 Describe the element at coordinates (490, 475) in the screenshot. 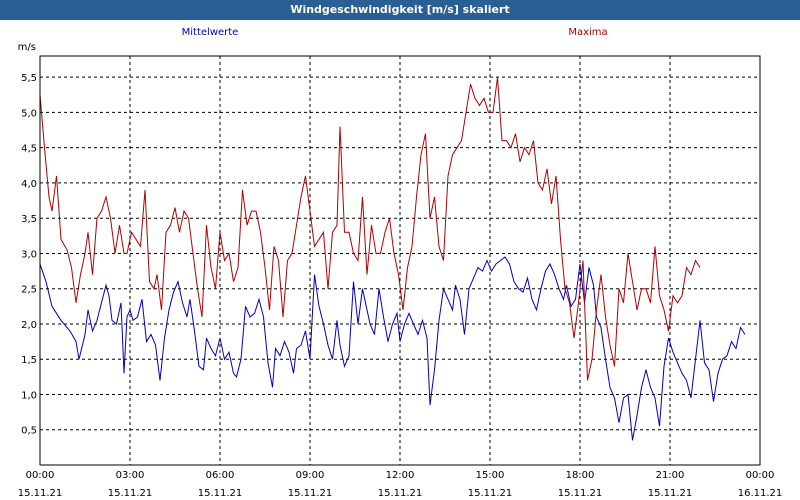

I see `x-tick-time-label: 15:00` at that location.